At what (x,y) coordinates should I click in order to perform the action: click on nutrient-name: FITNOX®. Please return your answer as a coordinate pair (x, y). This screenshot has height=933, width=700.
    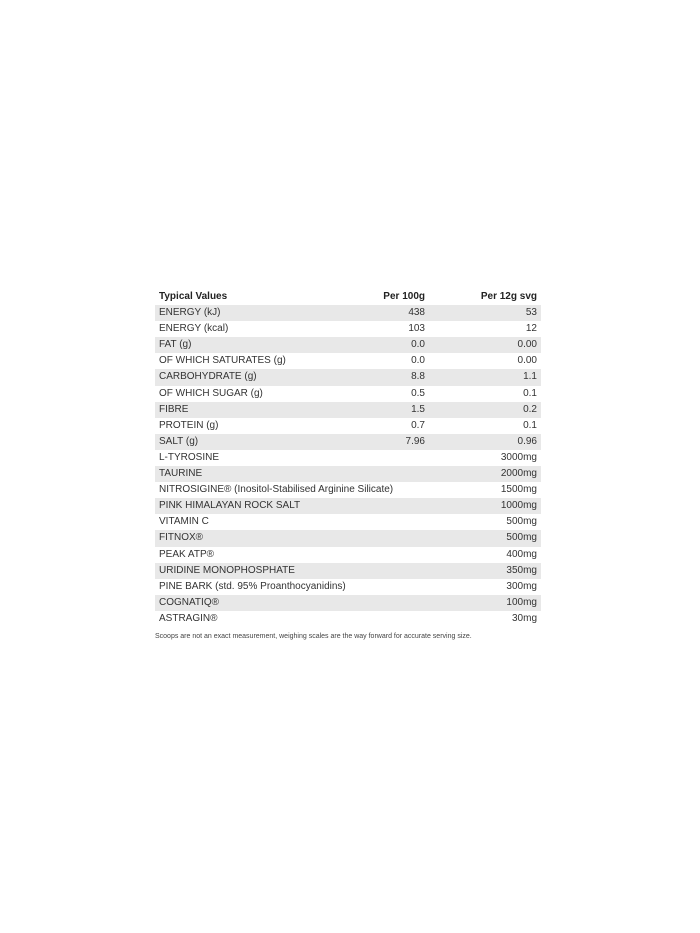
    Looking at the image, I should click on (181, 538).